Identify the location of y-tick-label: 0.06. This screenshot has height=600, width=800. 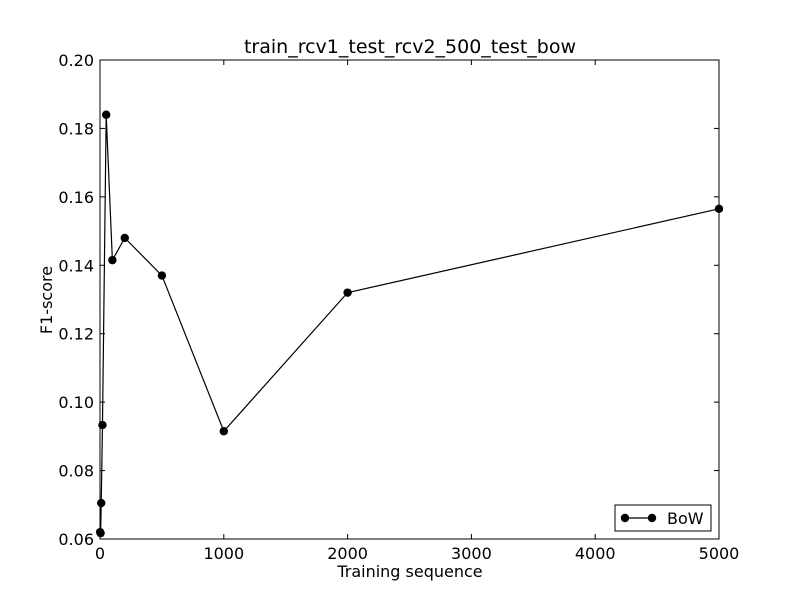
(76, 539).